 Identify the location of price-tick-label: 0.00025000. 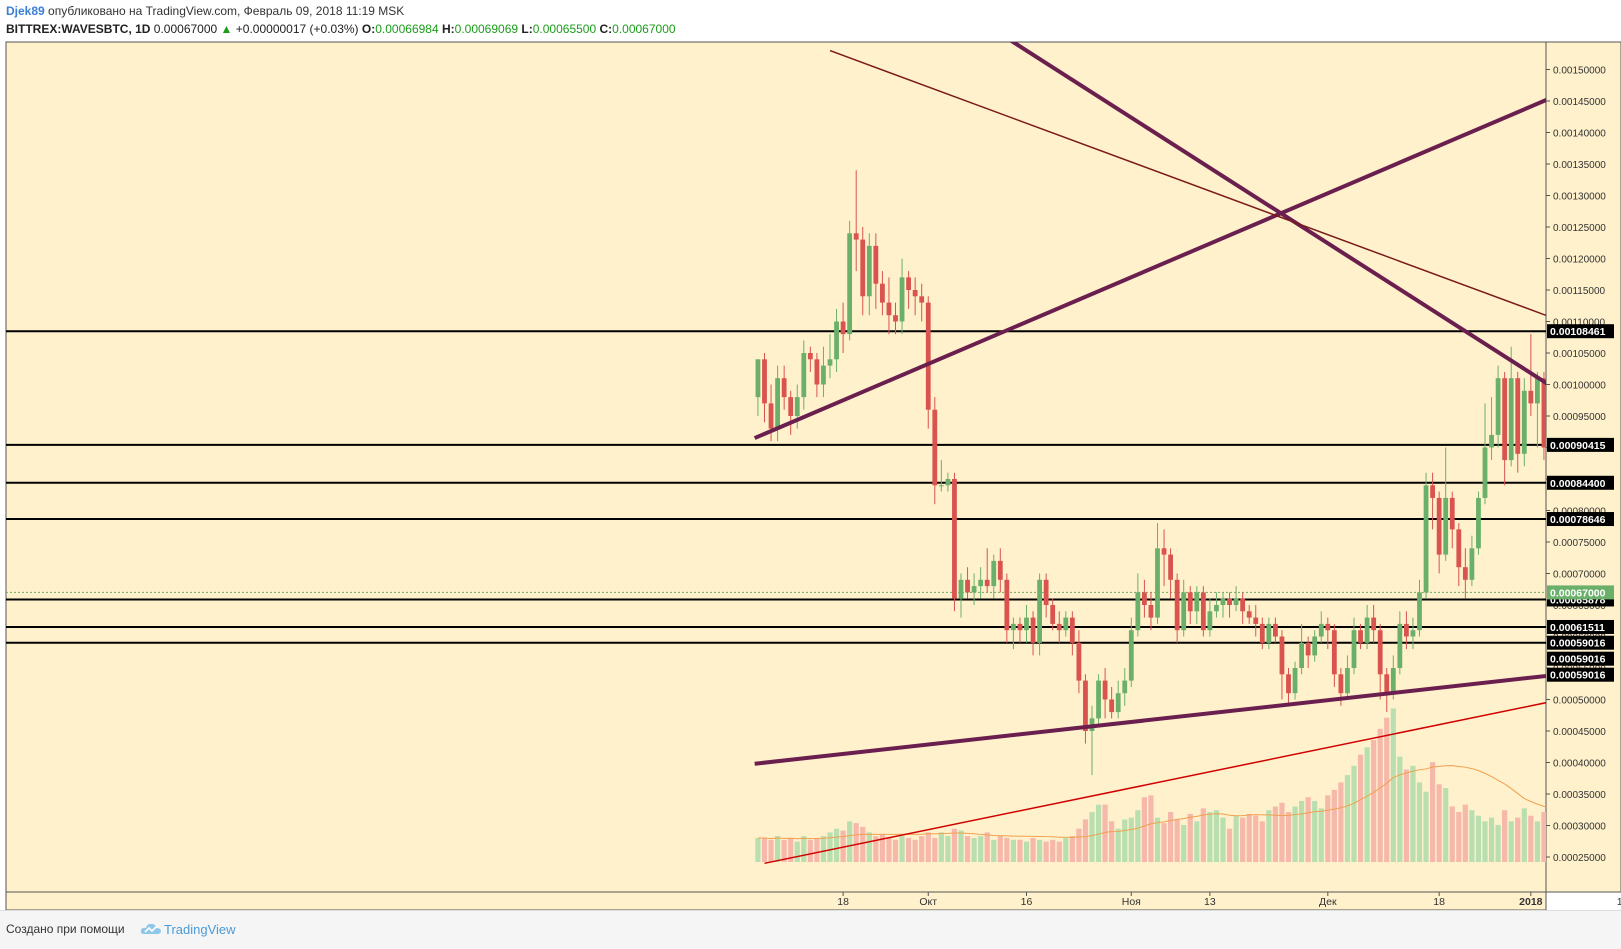
(1579, 858).